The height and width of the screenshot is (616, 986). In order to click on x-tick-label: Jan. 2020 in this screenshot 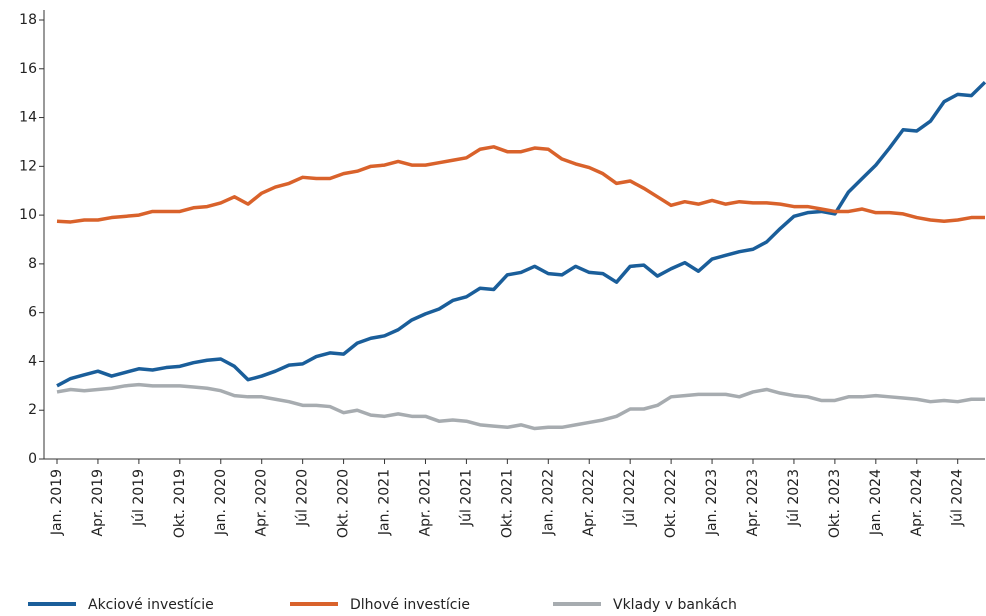, I will do `click(221, 502)`.